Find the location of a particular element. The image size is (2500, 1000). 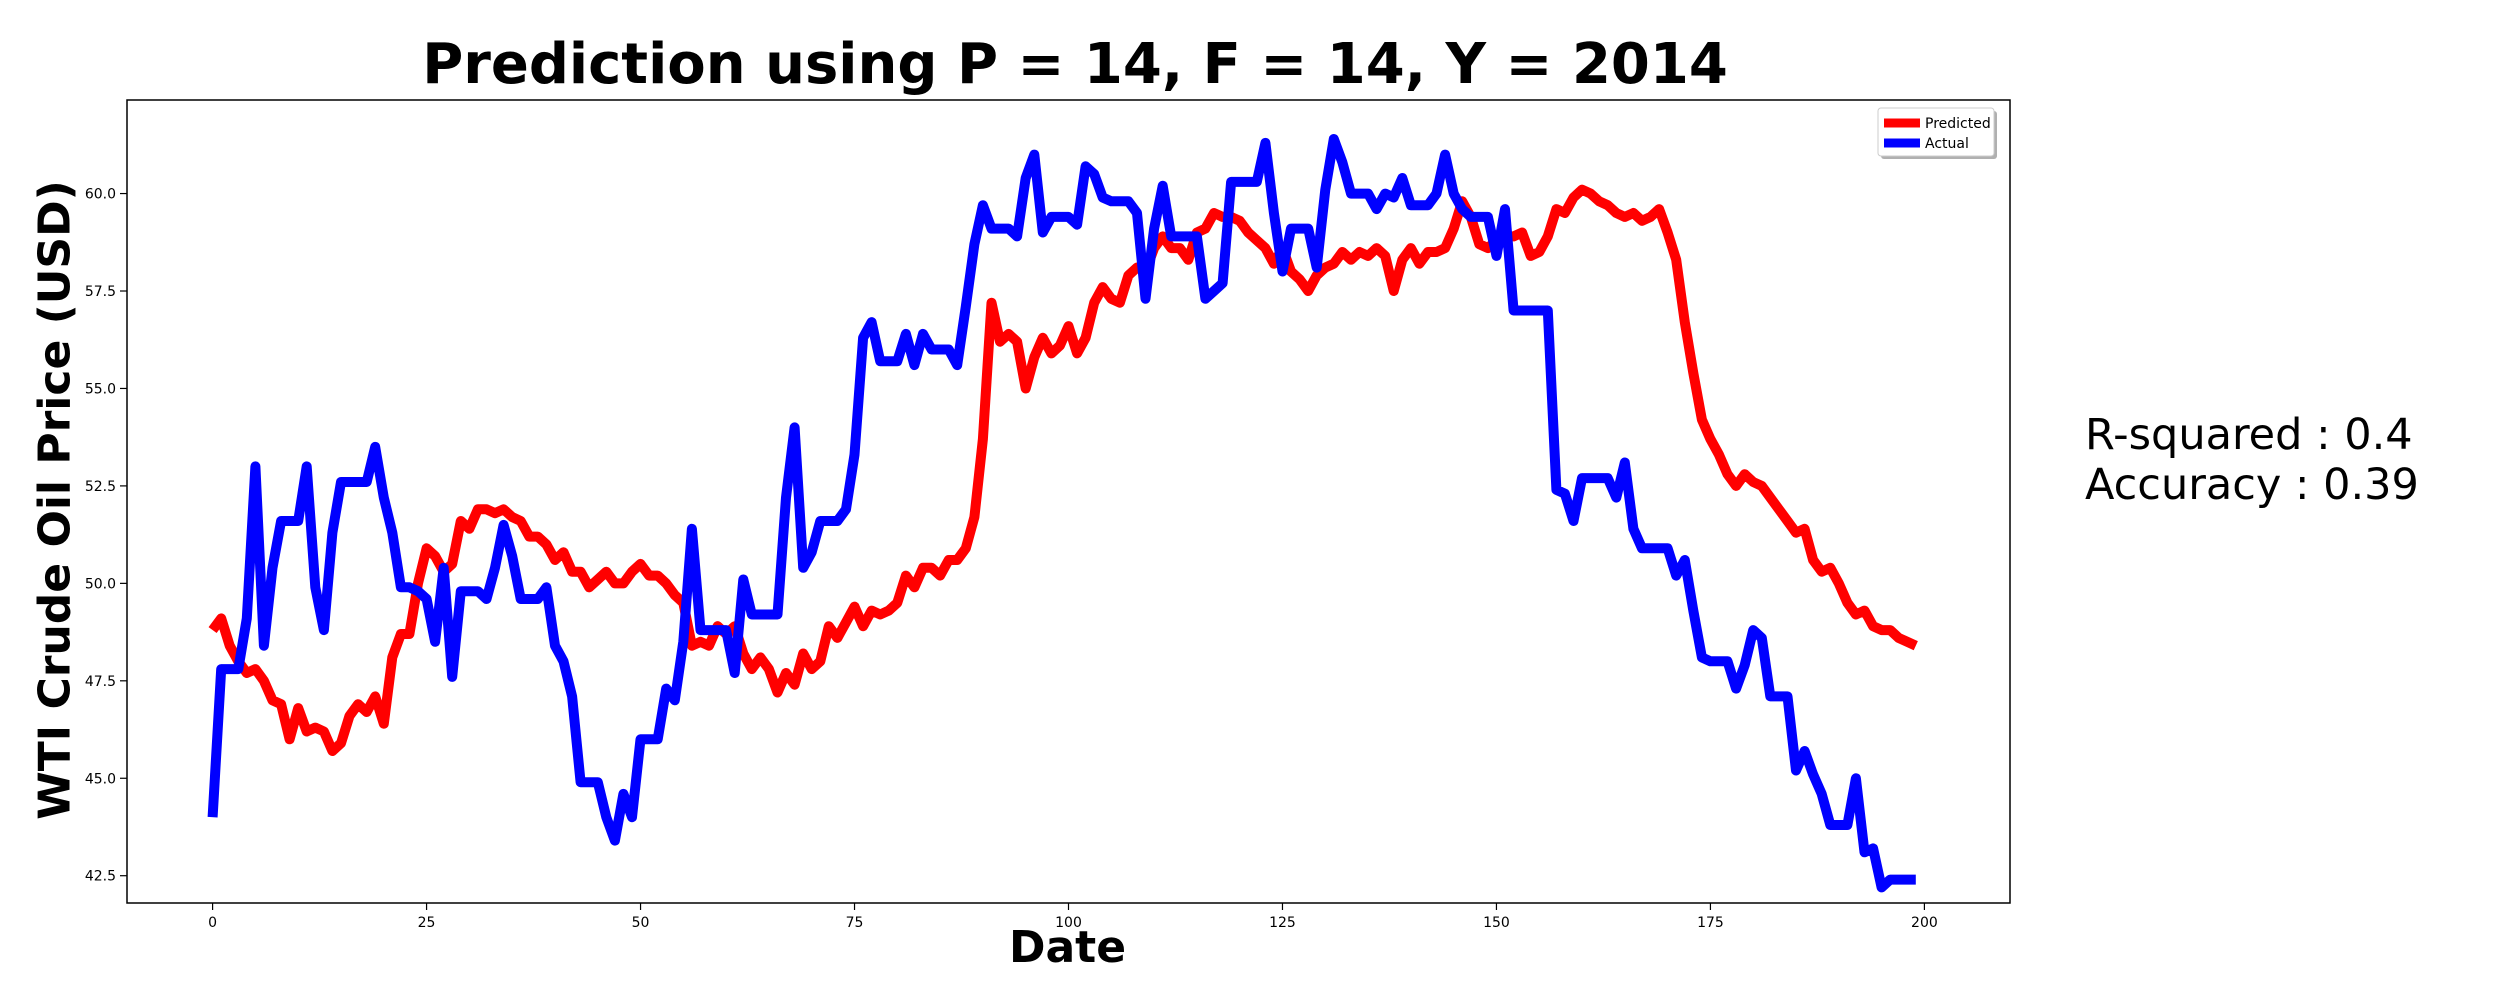

legend-label-predicted: Predicted is located at coordinates (1958, 124).